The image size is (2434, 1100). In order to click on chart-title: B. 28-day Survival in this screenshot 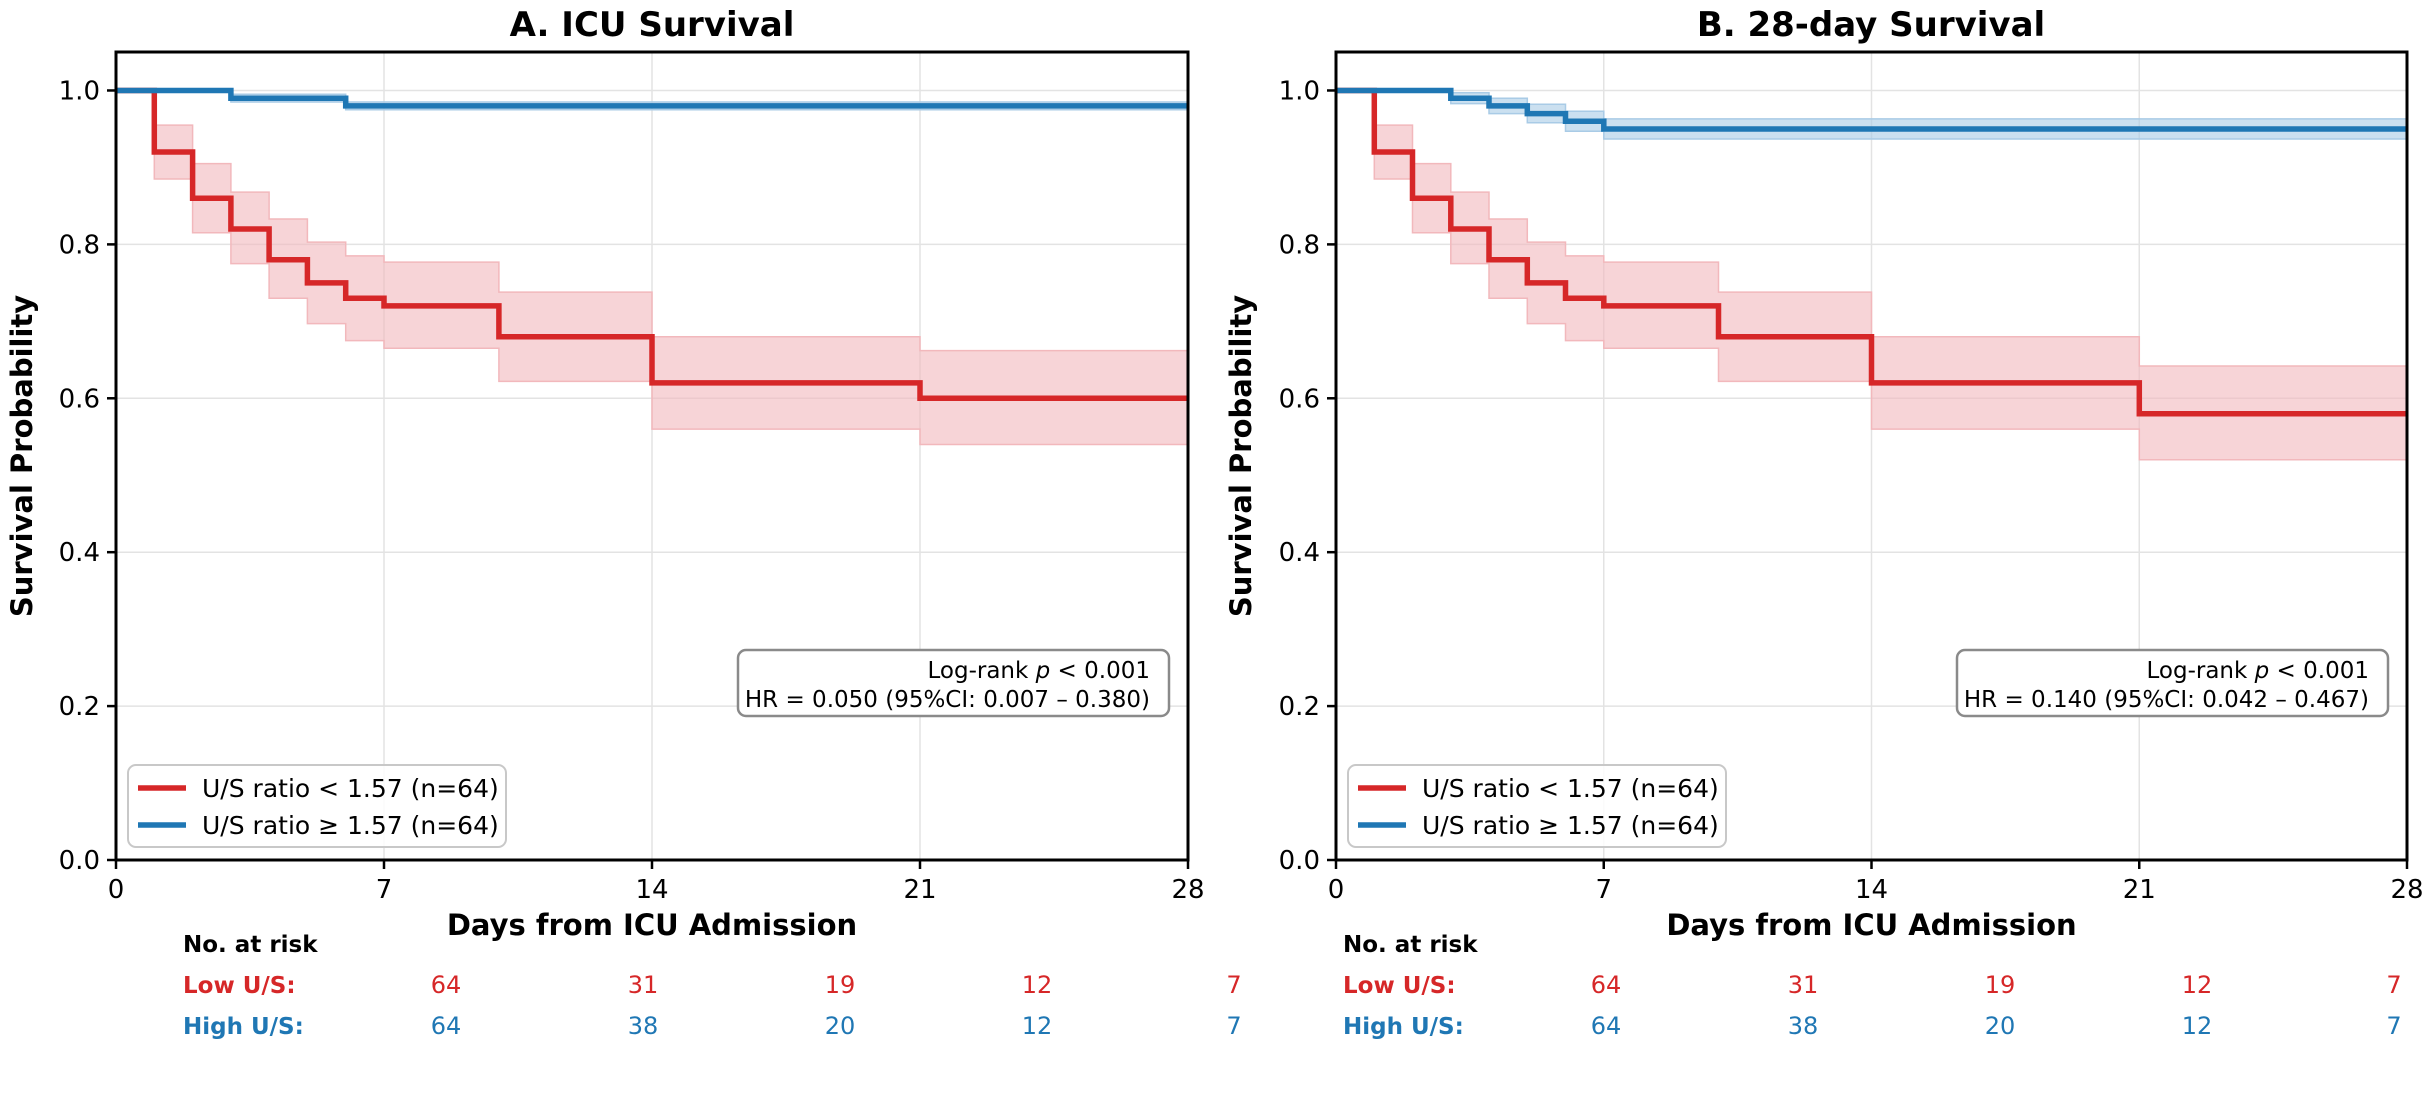, I will do `click(1871, 25)`.